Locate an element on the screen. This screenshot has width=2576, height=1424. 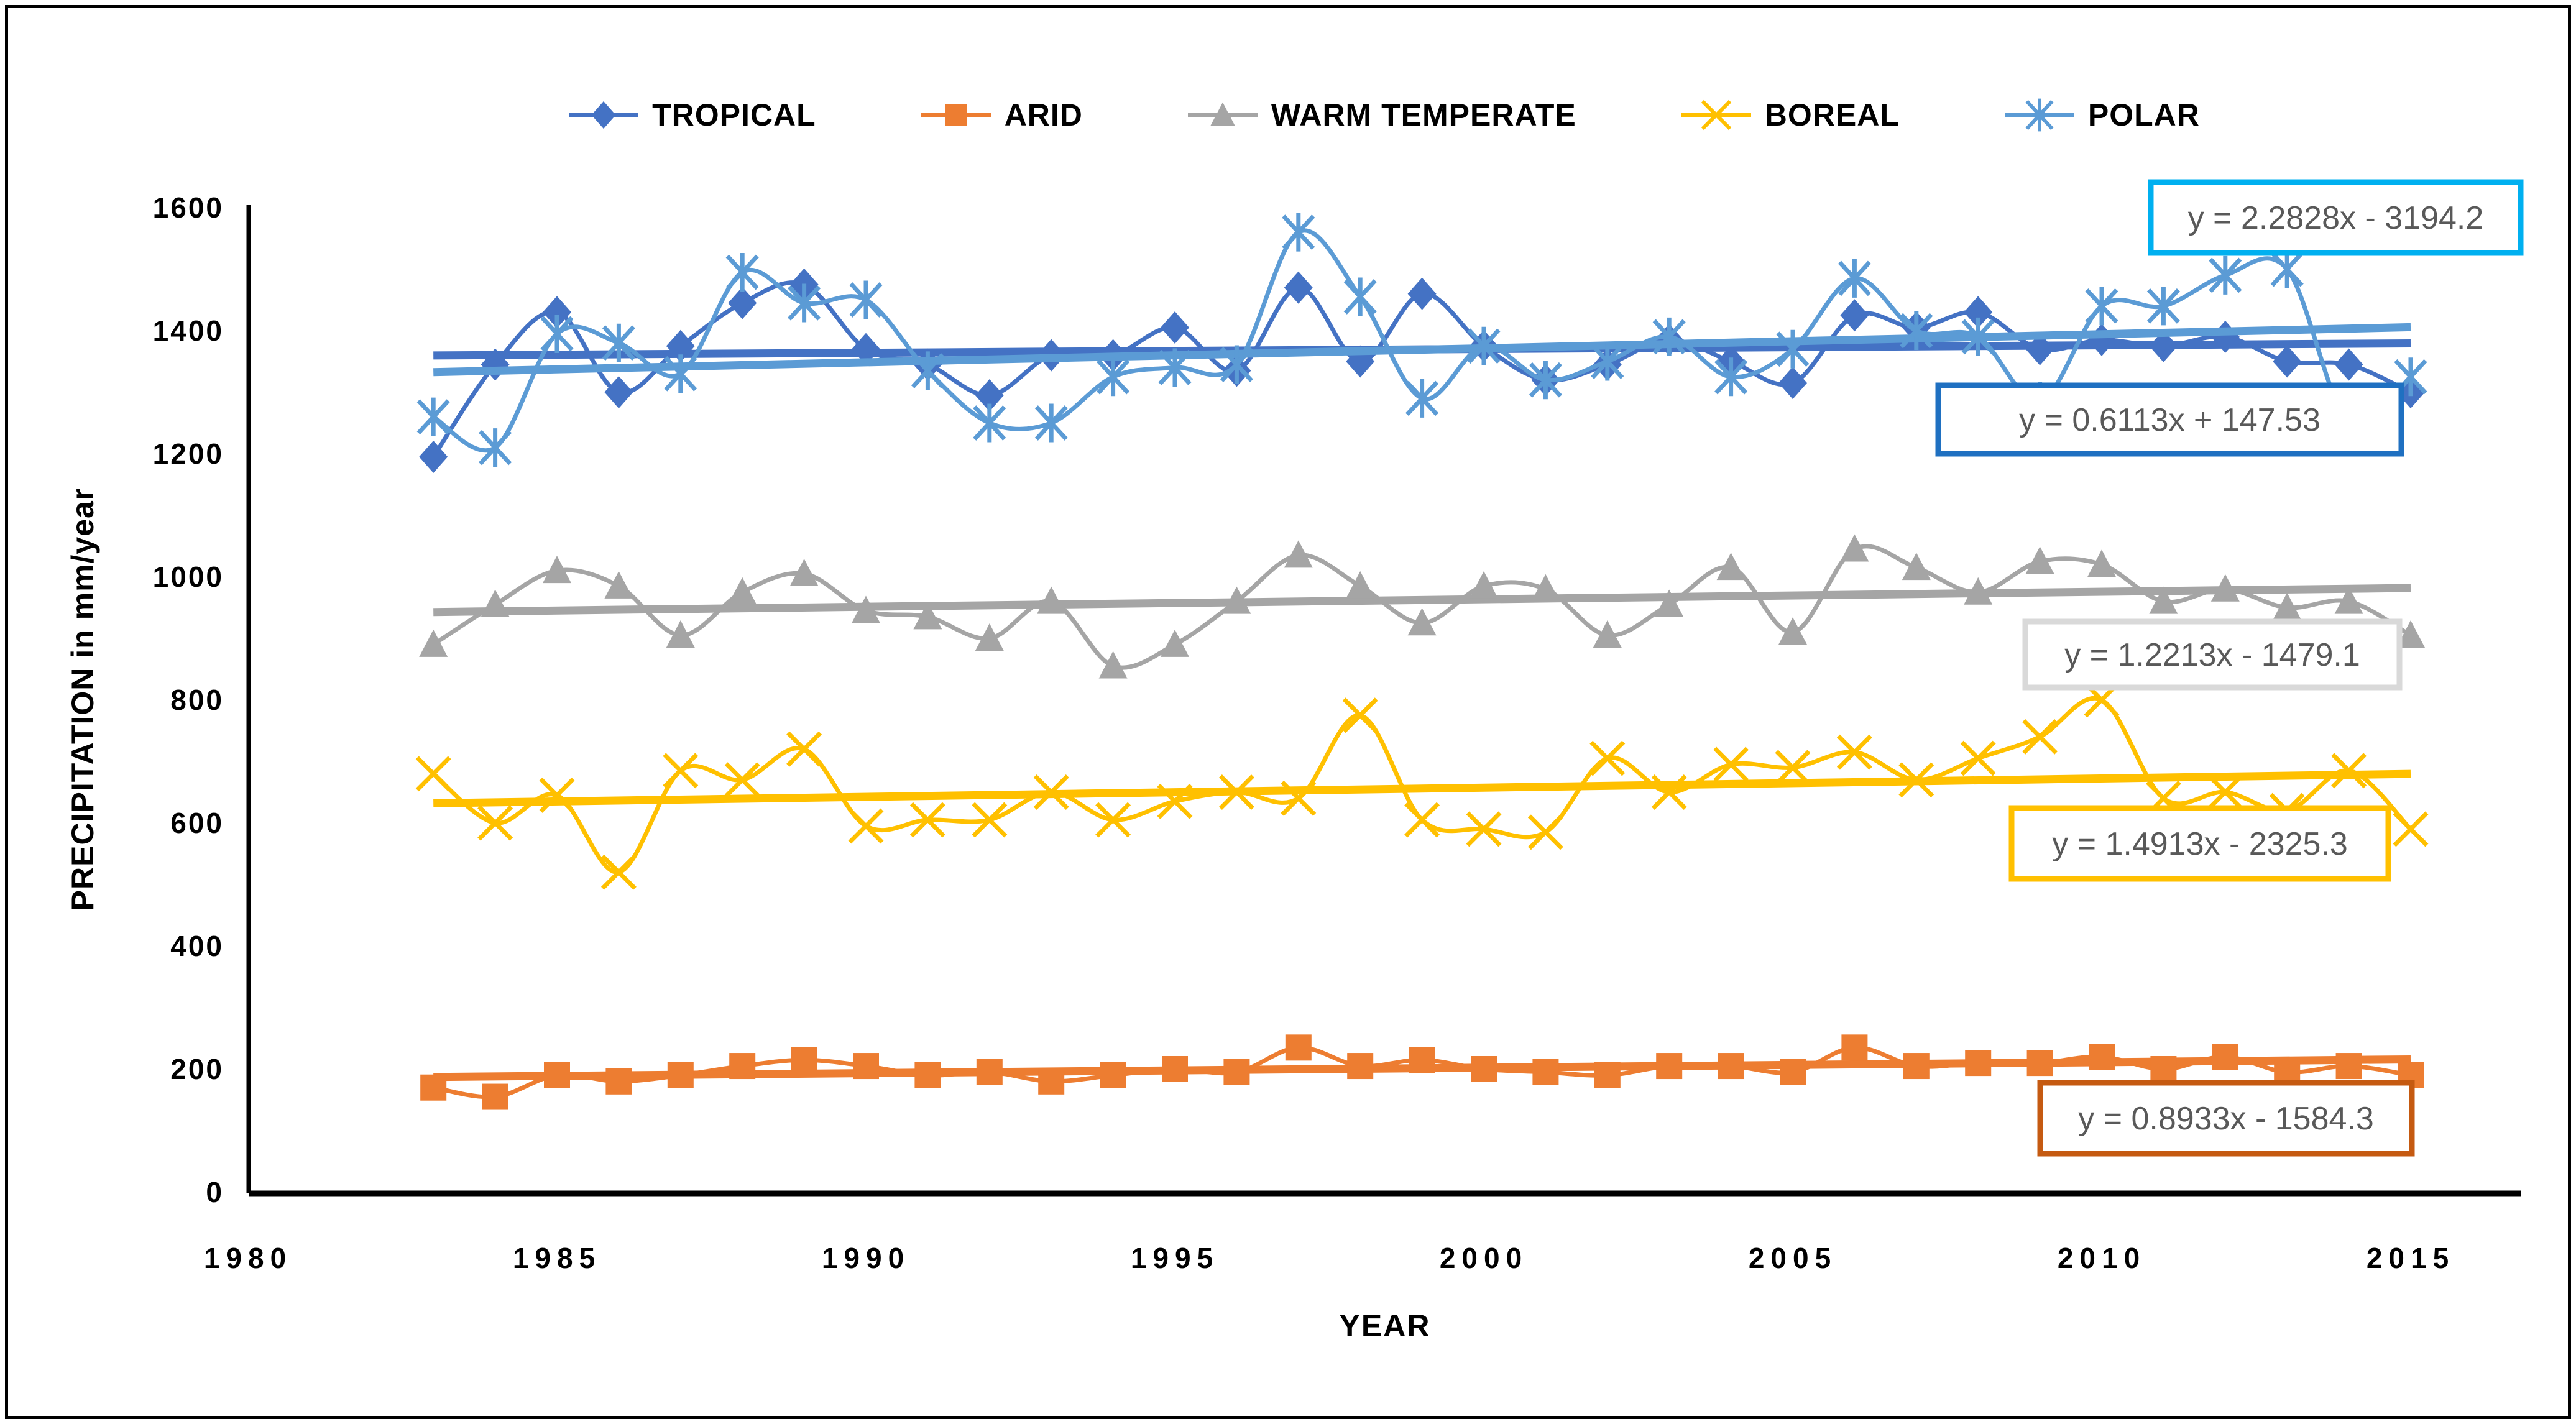
warm-temperate-equation-box: y = 1.2213x - 1479.1 is located at coordinates (2212, 655).